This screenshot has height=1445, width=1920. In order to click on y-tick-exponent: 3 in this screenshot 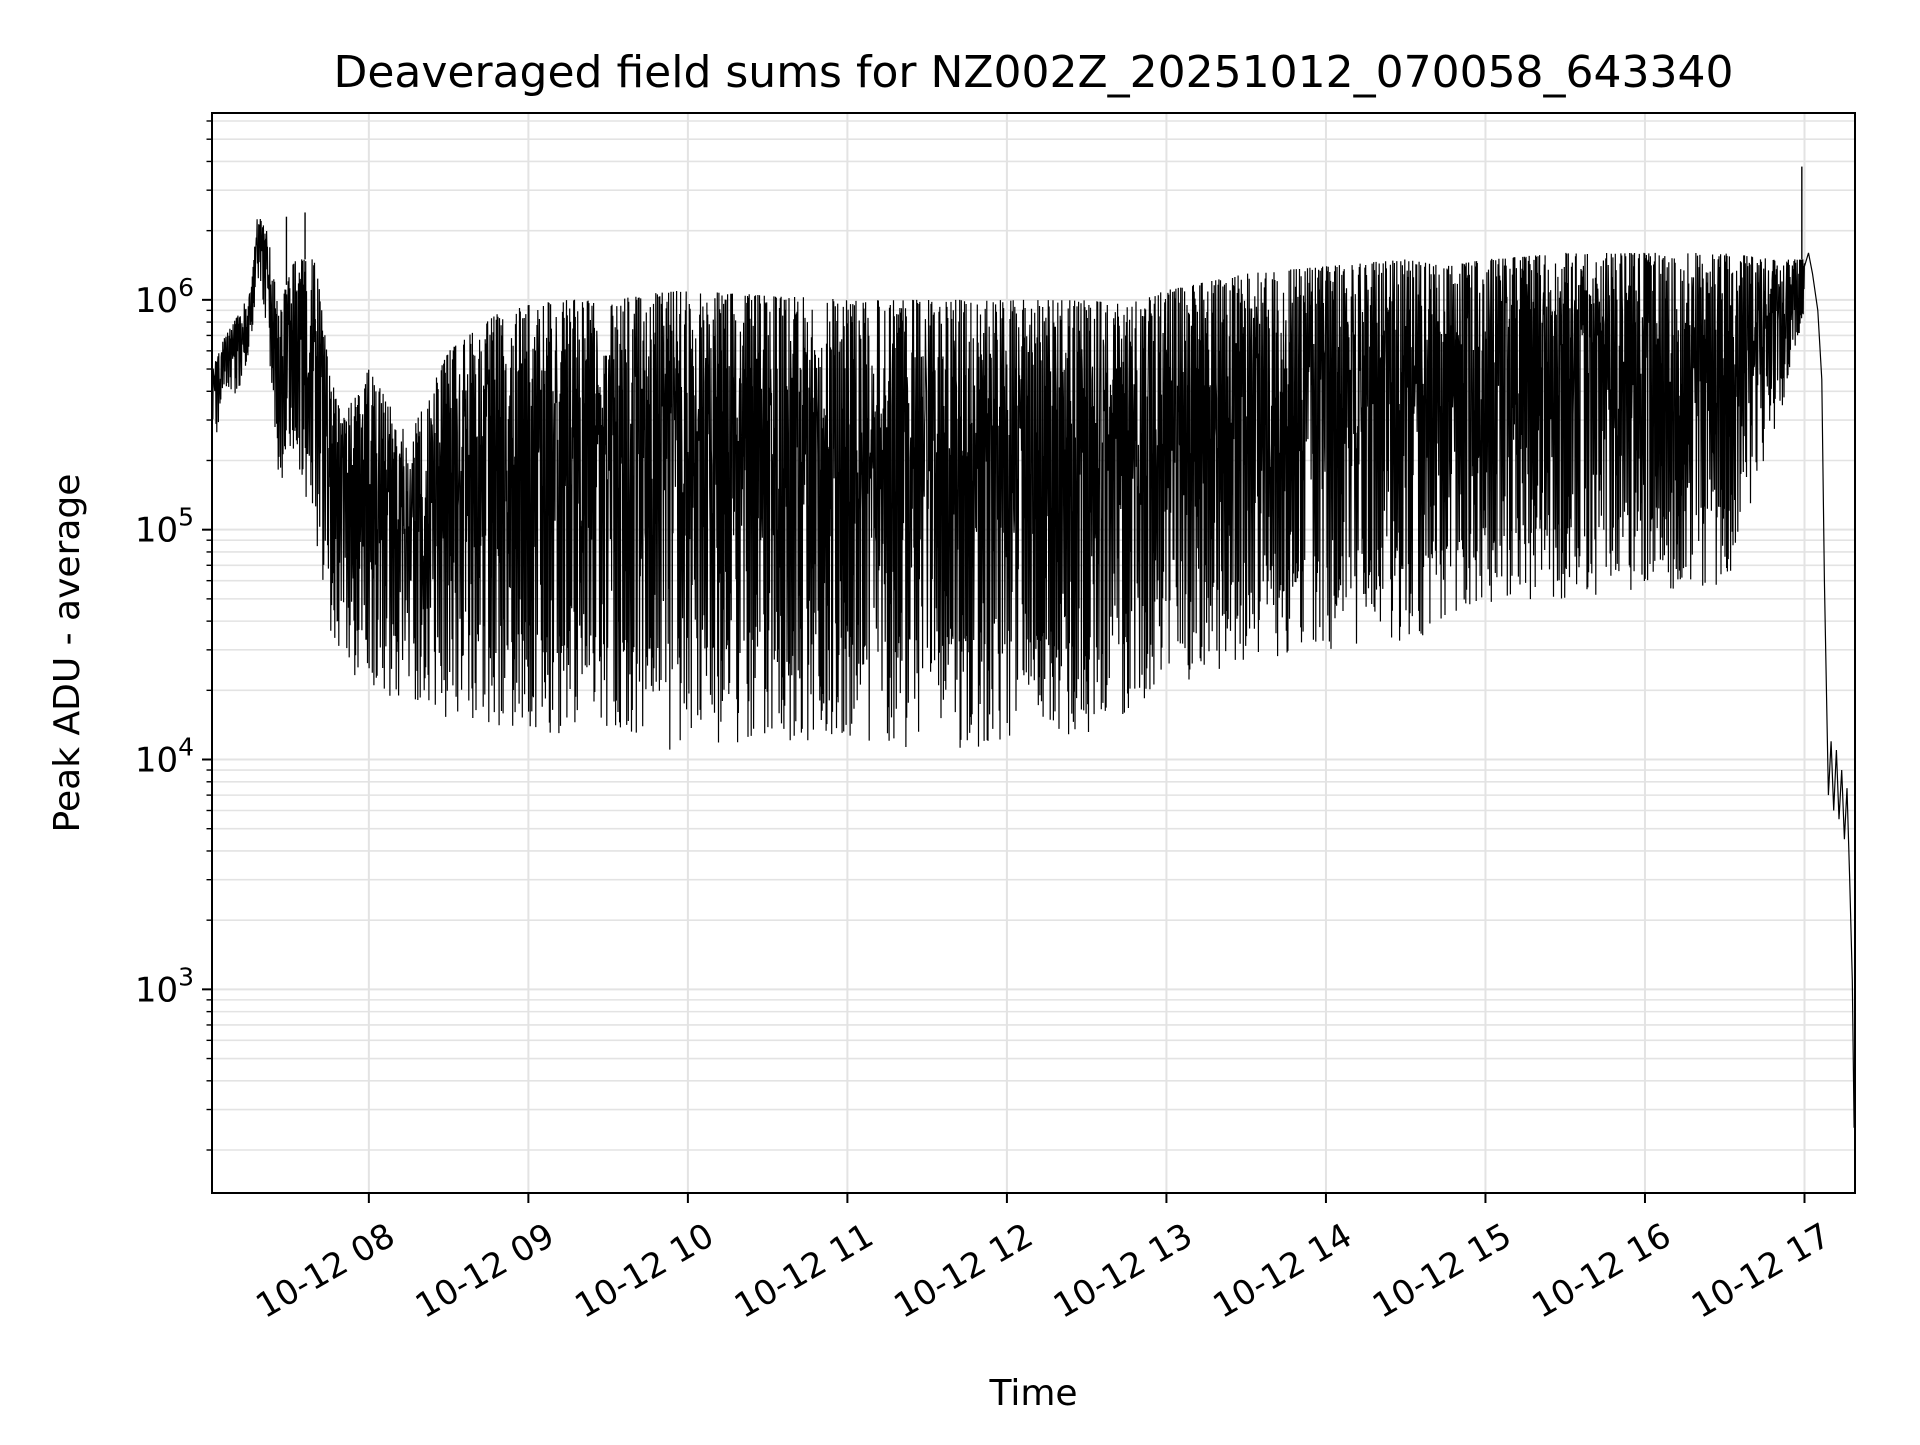, I will do `click(186, 976)`.